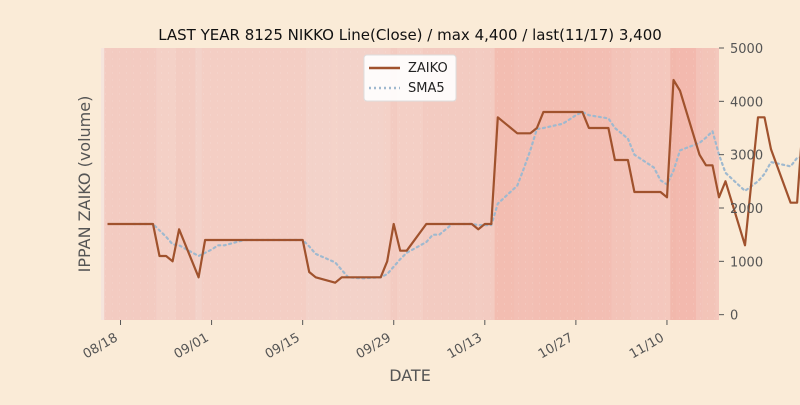 Image resolution: width=800 pixels, height=405 pixels. What do you see at coordinates (410, 78) in the screenshot?
I see `legend: ZAIKO SMA5` at bounding box center [410, 78].